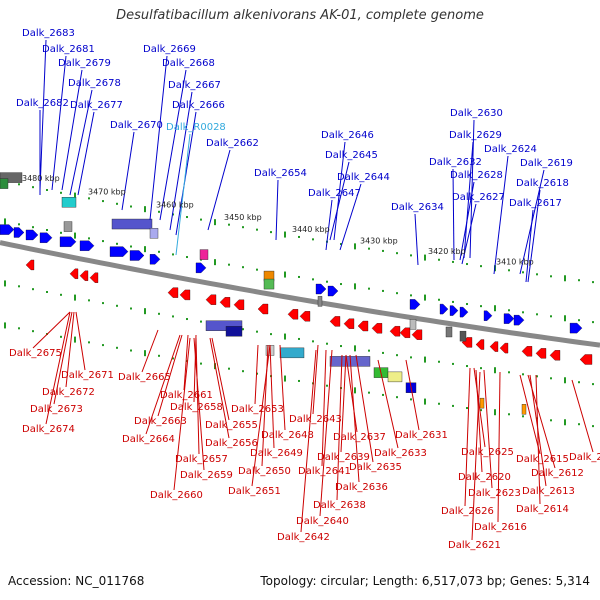 This screenshot has width=600, height=600. Describe the element at coordinates (324, 471) in the screenshot. I see `gene-label: Dalk_2641` at that location.